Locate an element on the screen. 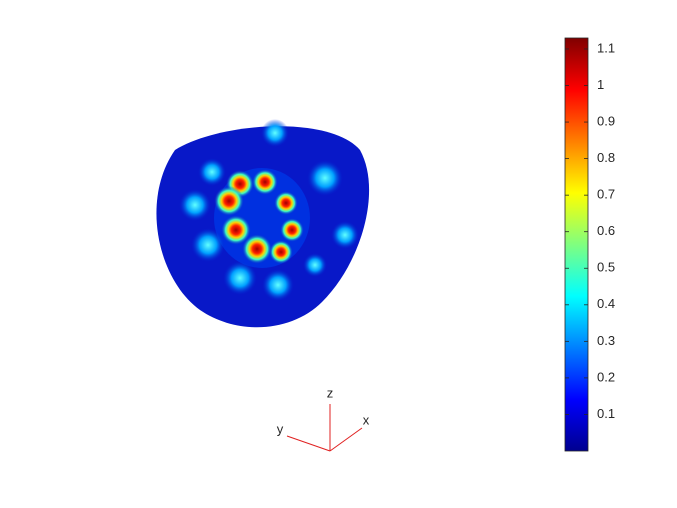  colorbar-tick-label: 0.2 is located at coordinates (606, 376).